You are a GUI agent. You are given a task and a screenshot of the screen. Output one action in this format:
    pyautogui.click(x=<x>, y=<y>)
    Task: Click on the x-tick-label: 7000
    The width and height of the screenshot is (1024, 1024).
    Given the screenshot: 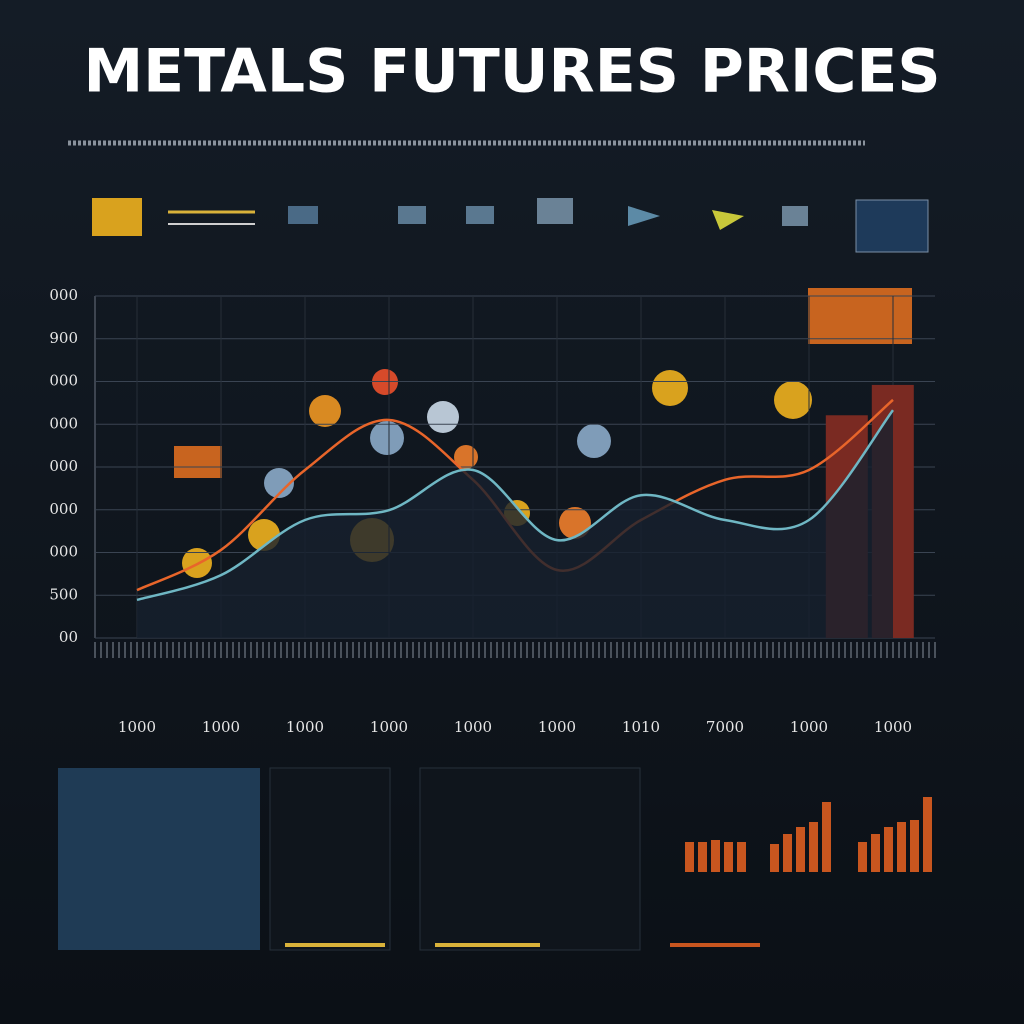 What is the action you would take?
    pyautogui.click(x=725, y=727)
    